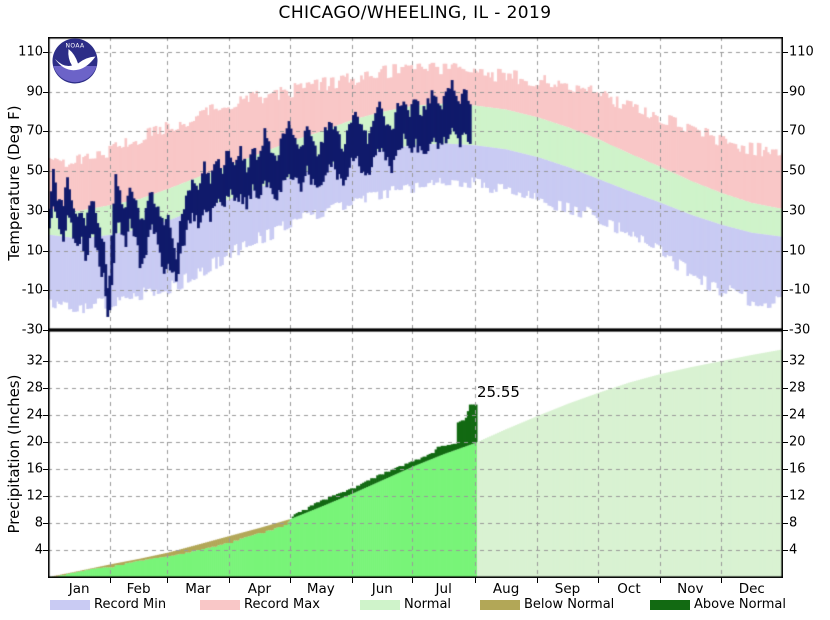  Describe the element at coordinates (30, 52) in the screenshot. I see `temp-tick-label-left: 110` at that location.